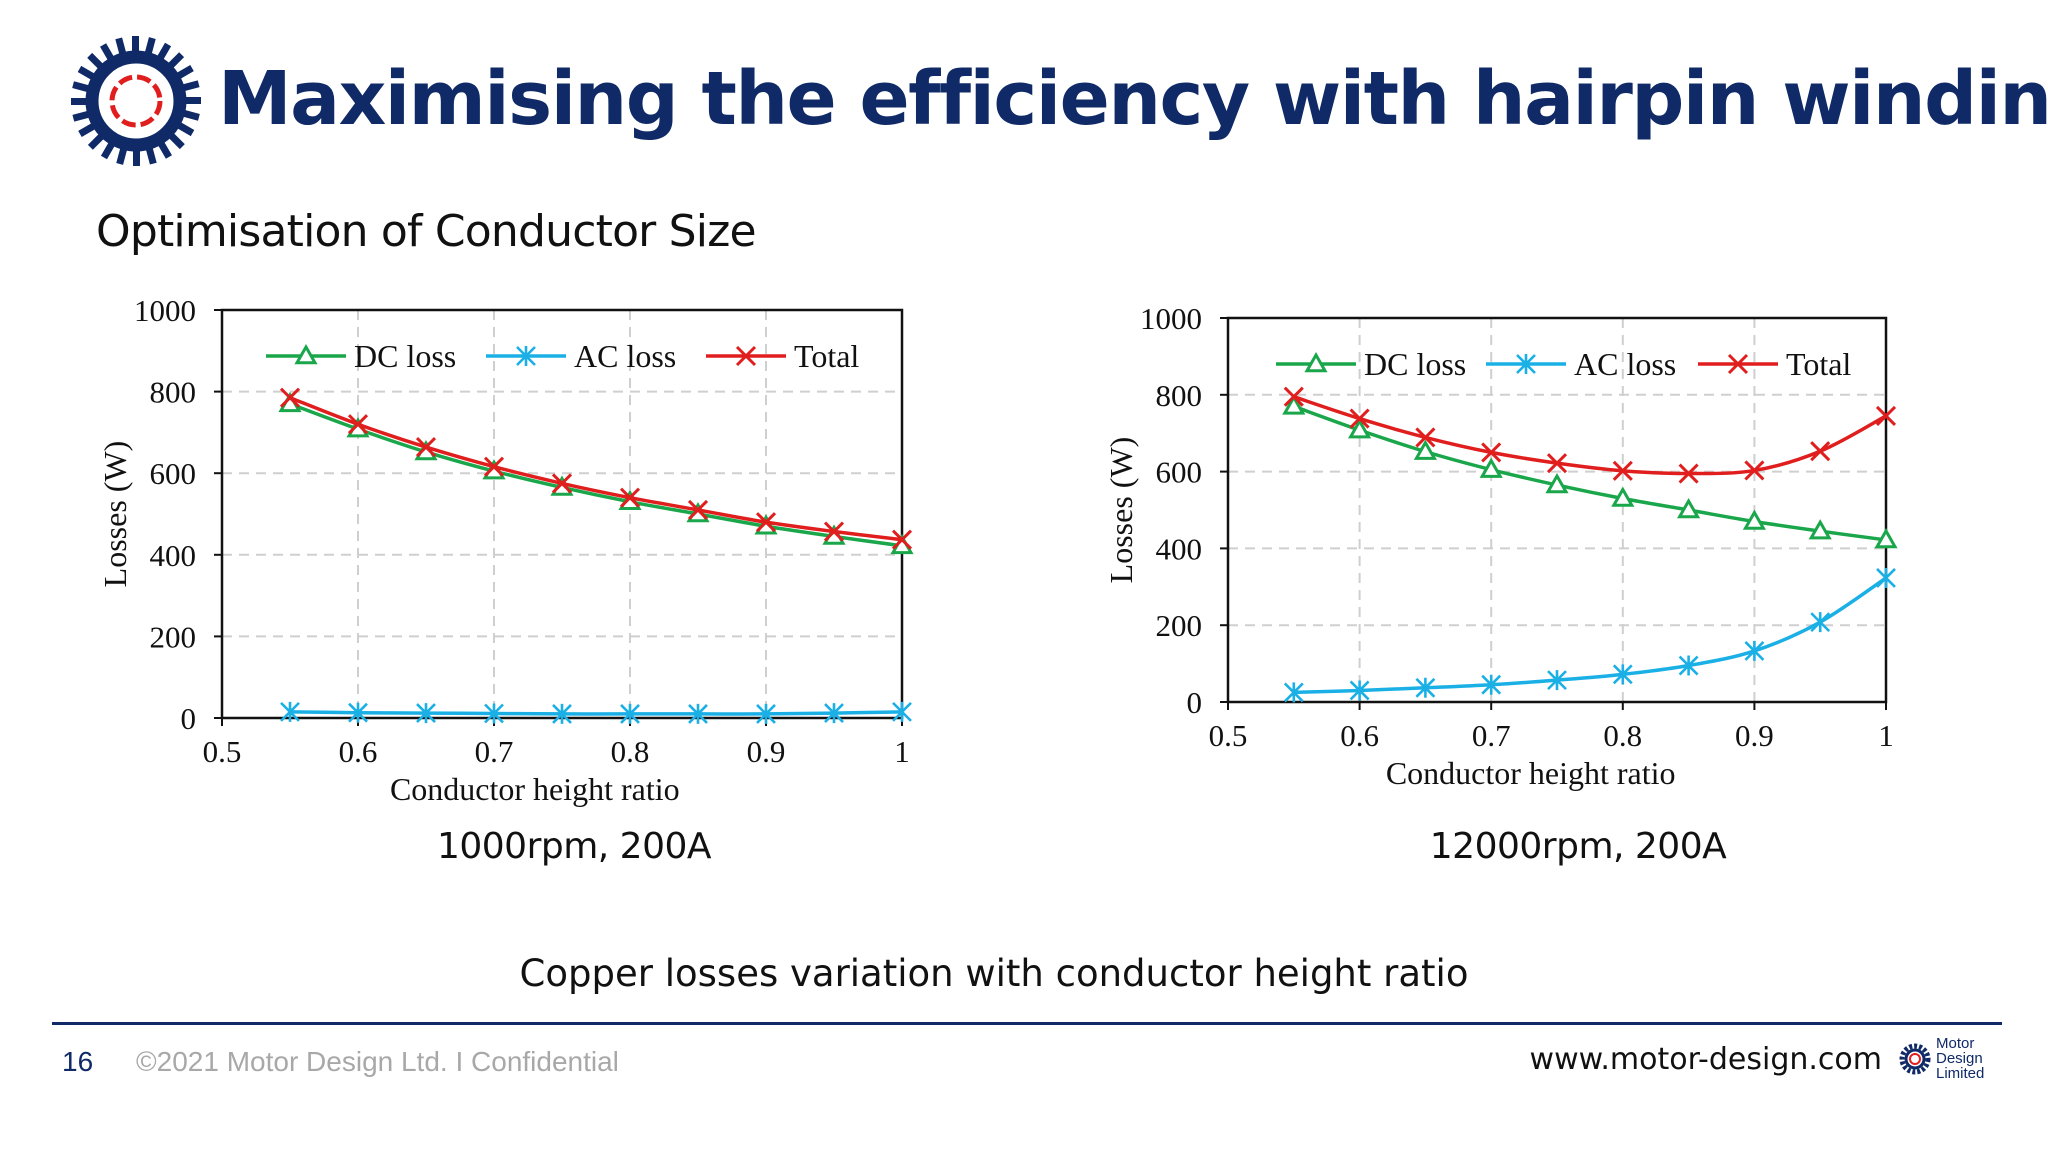  I want to click on logo-line-3: Limited, so click(1960, 1073).